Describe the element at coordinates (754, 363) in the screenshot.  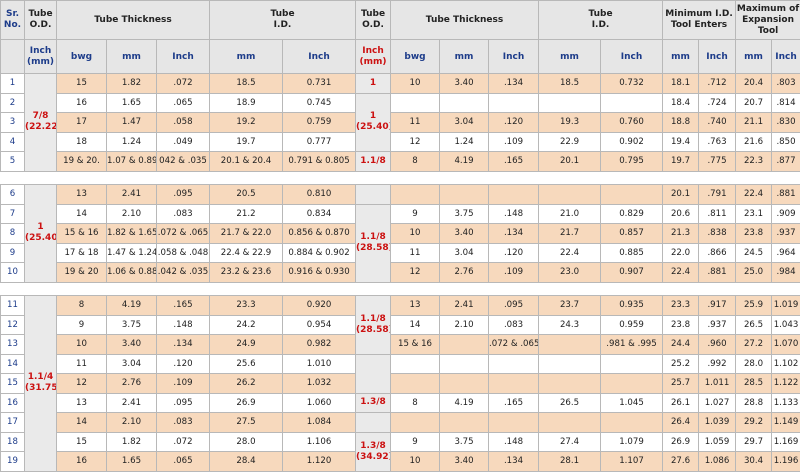
I see `max-mm-cell: 28.0` at that location.